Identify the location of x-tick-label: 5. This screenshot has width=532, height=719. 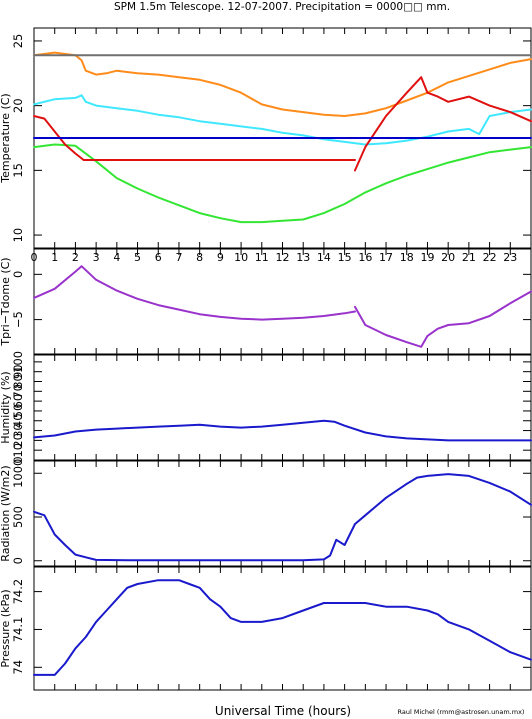
(137, 257).